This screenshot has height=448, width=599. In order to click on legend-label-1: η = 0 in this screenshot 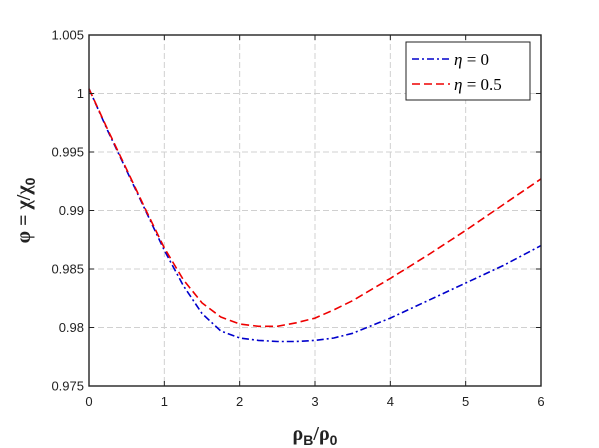, I will do `click(471, 59)`.